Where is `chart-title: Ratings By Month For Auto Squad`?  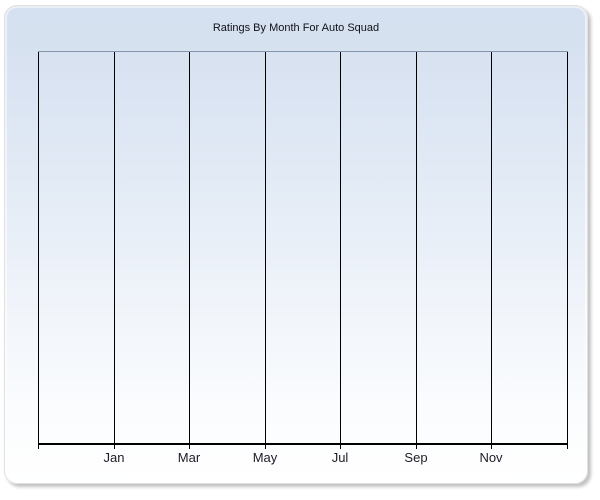 chart-title: Ratings By Month For Auto Squad is located at coordinates (296, 28).